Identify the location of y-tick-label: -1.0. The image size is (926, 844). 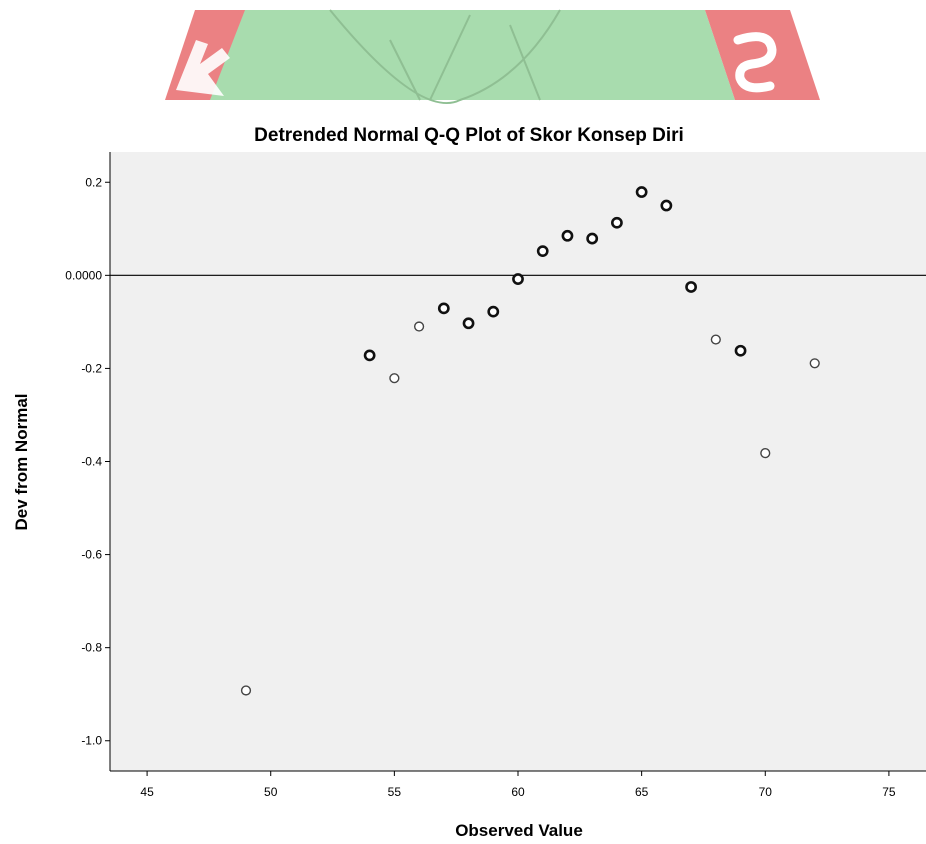
(91, 741).